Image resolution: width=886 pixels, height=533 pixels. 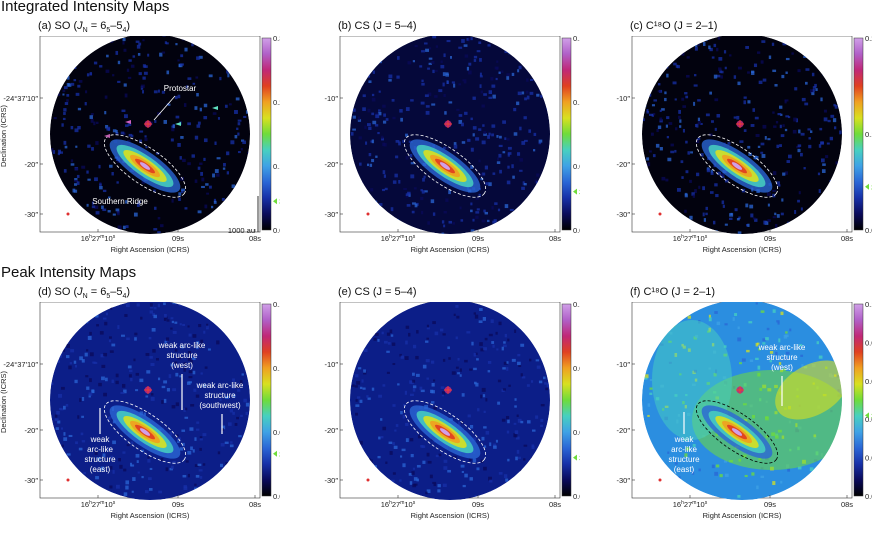 What do you see at coordinates (377, 292) in the screenshot?
I see `panel-title-e: (e) CS (J = 5–4)` at bounding box center [377, 292].